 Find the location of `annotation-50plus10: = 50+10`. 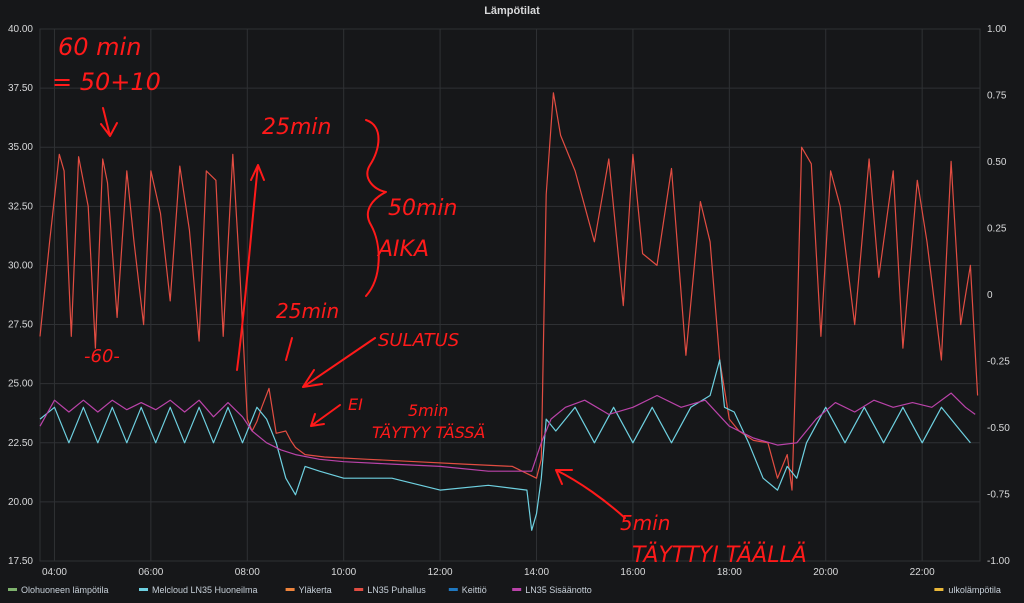

annotation-50plus10: = 50+10 is located at coordinates (106, 82).